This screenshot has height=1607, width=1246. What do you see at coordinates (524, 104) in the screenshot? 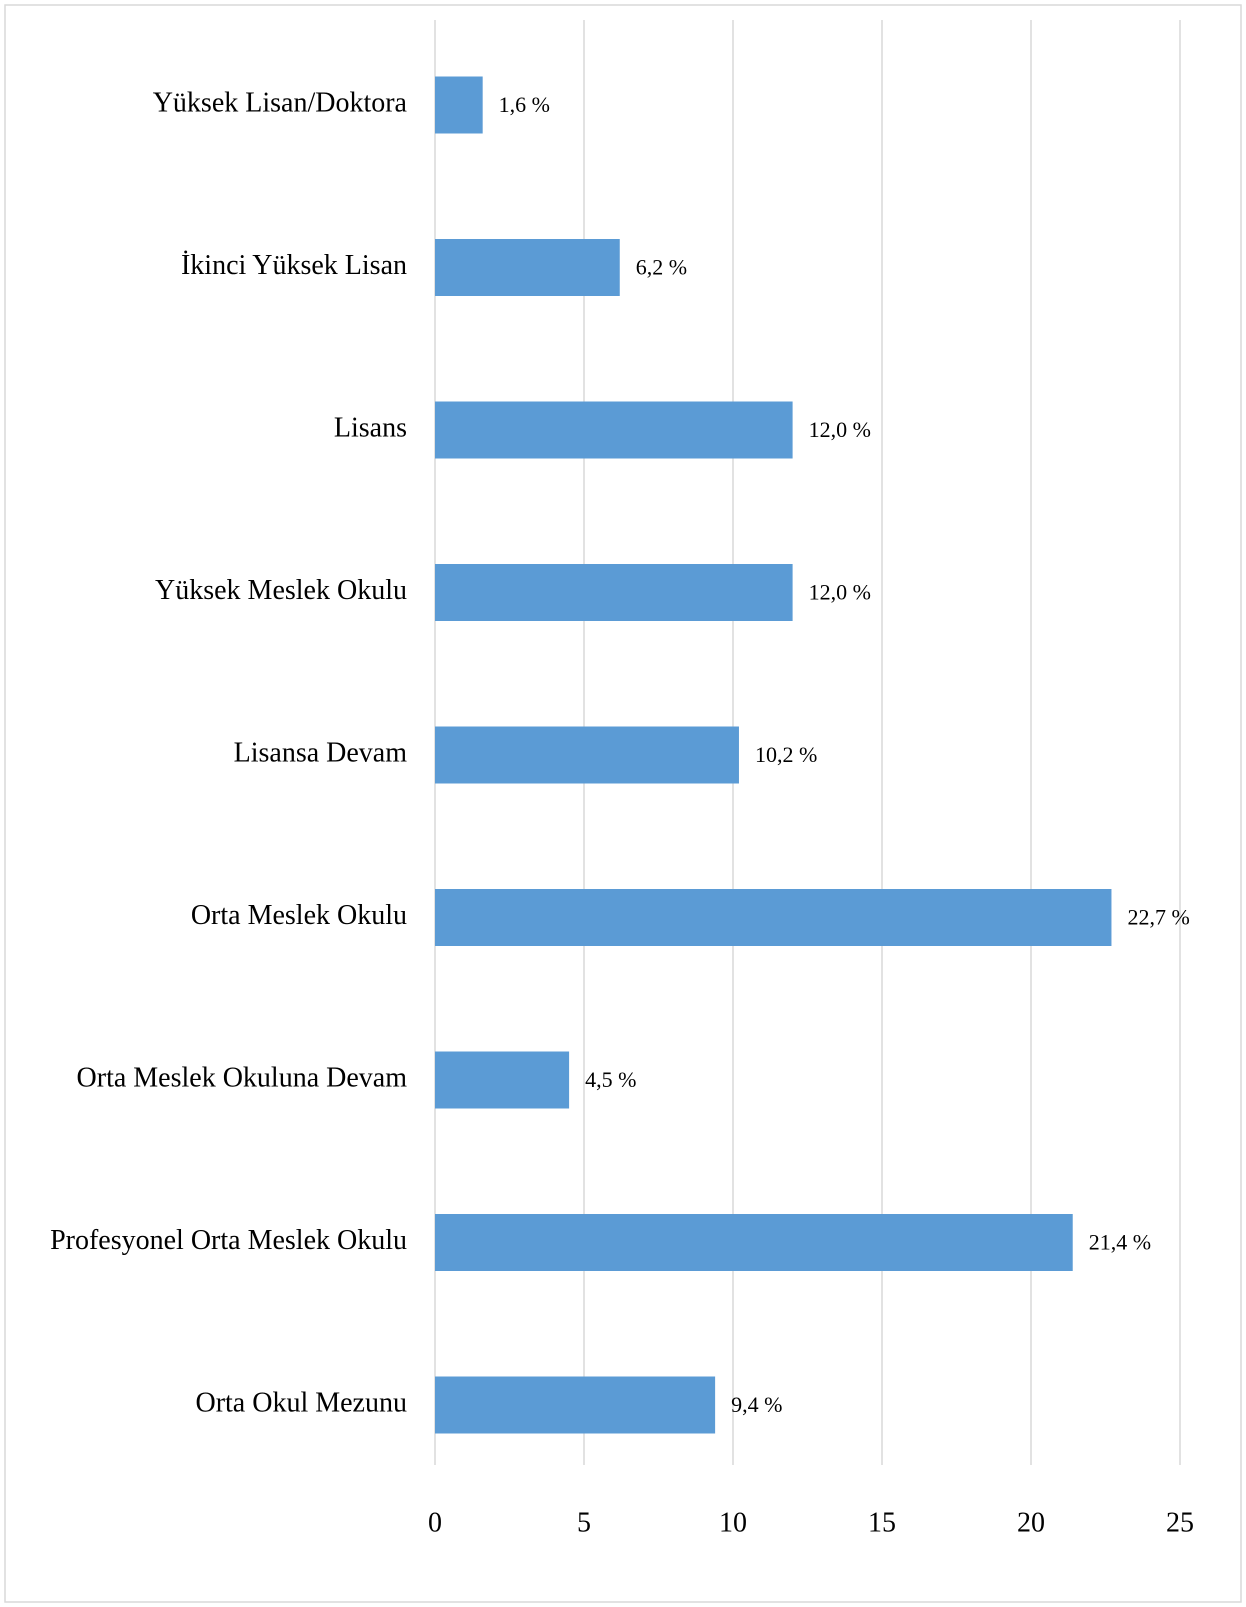
I see `data-label: 1,6 %` at bounding box center [524, 104].